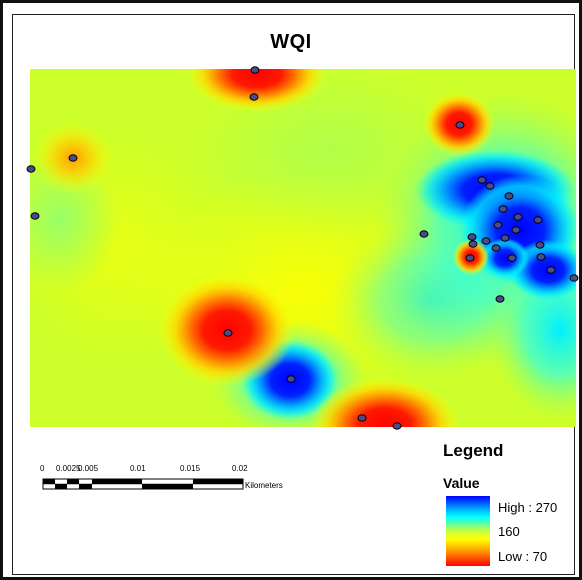 Image resolution: width=582 pixels, height=580 pixels. Describe the element at coordinates (291, 42) in the screenshot. I see `map-title: WQI` at that location.